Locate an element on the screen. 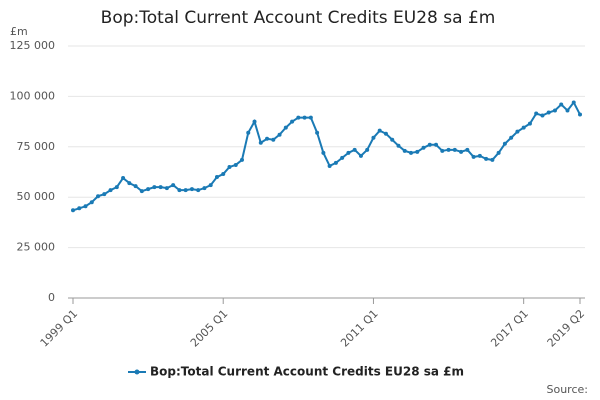  x-tick-label: 2017 Q1 is located at coordinates (509, 328).